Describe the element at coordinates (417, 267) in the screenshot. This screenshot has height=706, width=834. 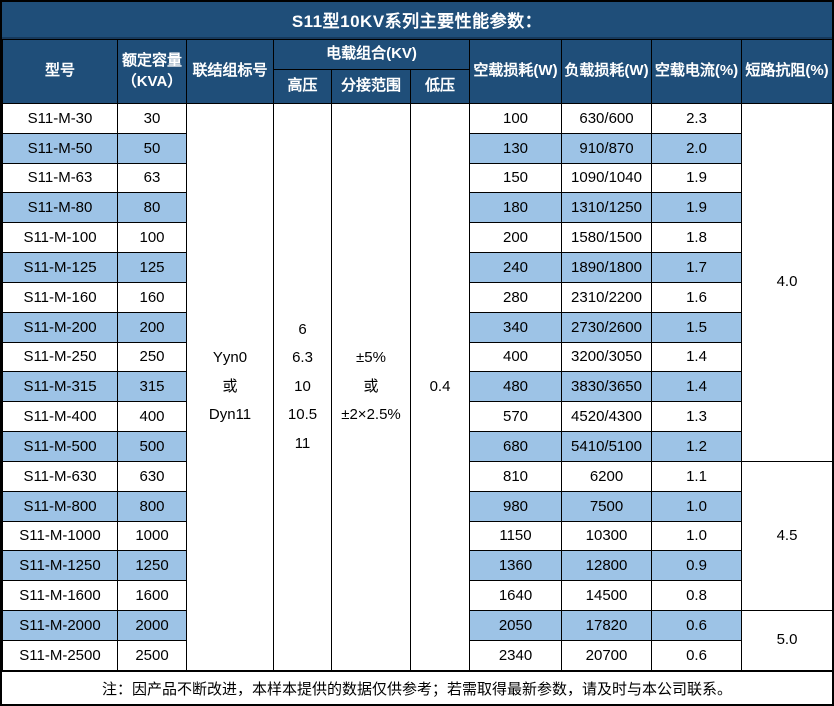
I see `table-row: S11-M-125 125 240 1890/1800 1.7` at that location.